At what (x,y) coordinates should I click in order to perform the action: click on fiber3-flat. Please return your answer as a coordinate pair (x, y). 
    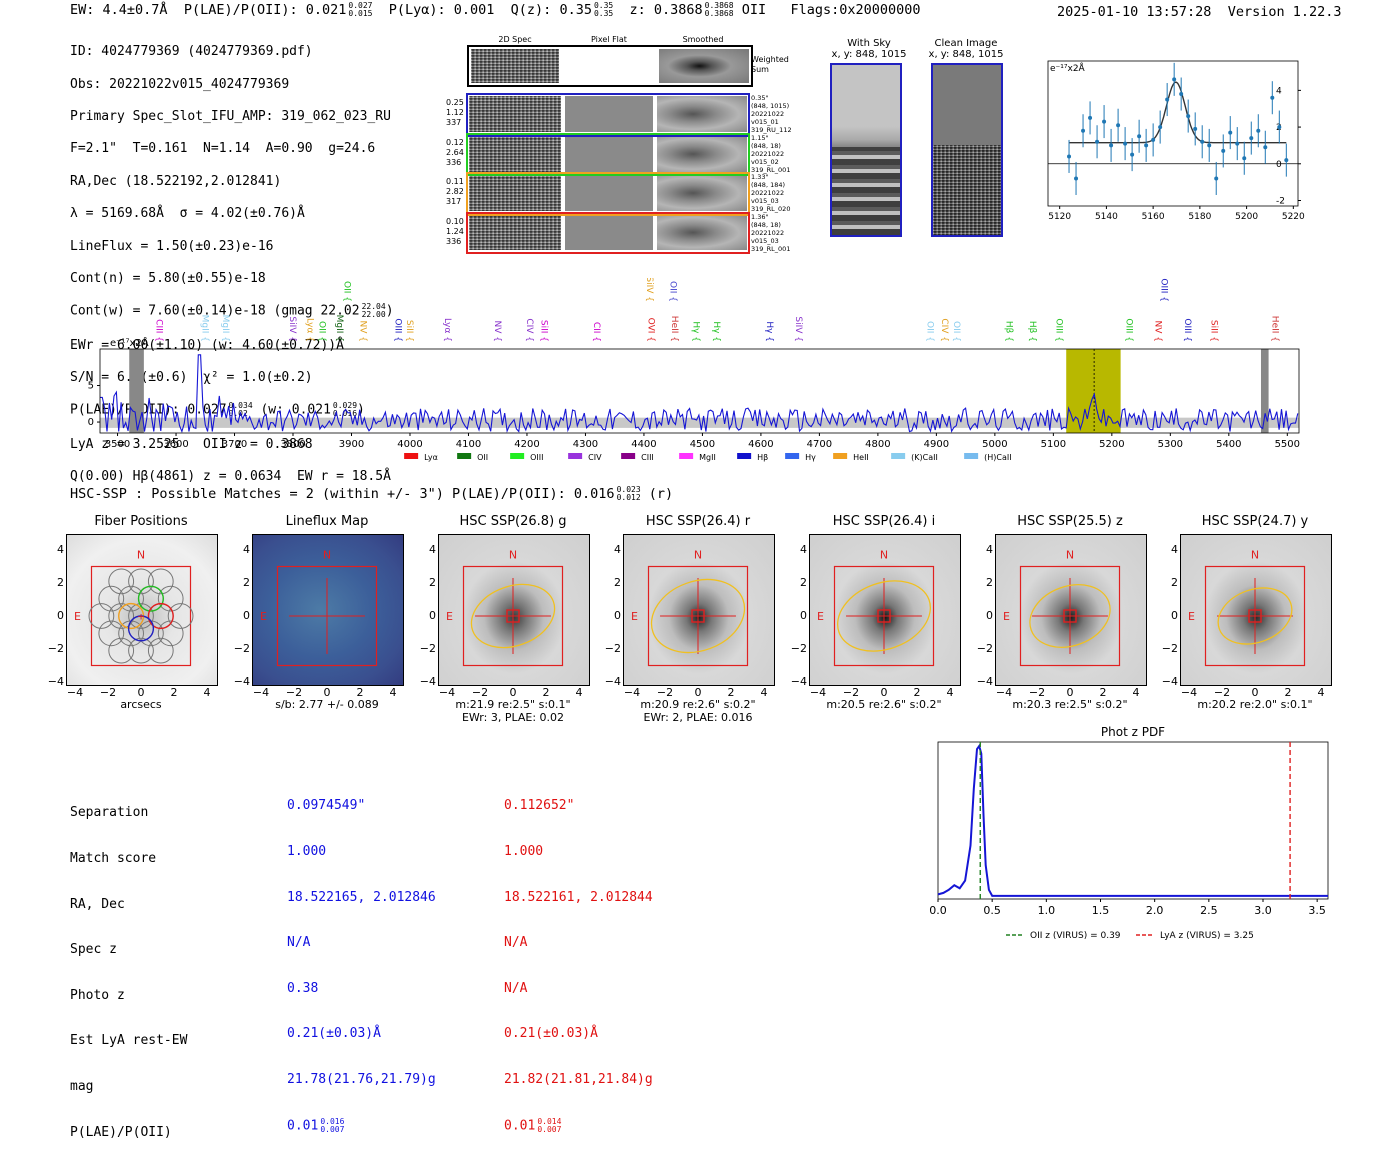
    Looking at the image, I should click on (609, 193).